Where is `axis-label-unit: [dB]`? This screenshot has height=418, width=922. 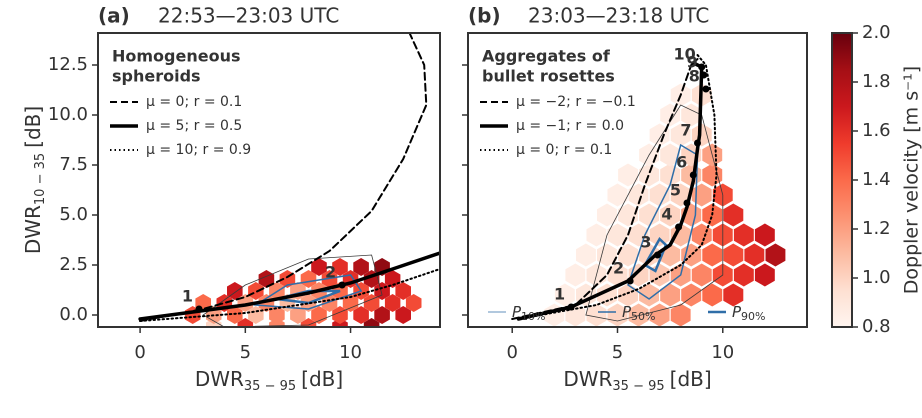
axis-label-unit: [dB] is located at coordinates (322, 379).